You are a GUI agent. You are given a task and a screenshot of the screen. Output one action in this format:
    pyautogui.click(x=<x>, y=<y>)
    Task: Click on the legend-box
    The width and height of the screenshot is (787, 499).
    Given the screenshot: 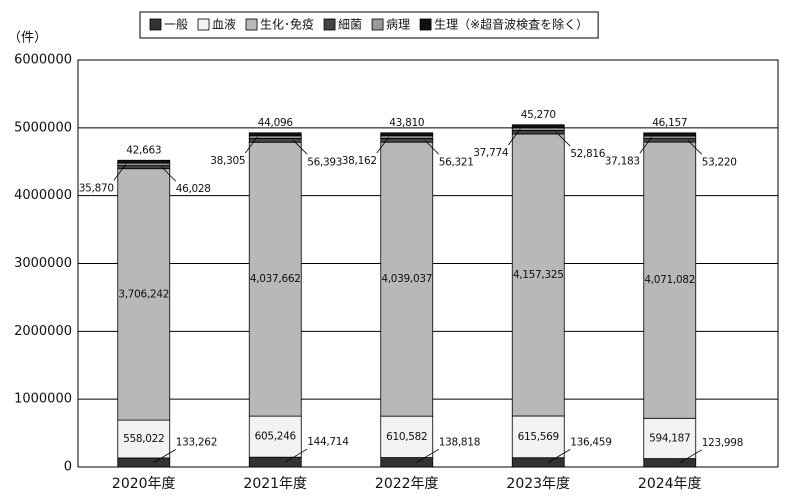 What is the action you would take?
    pyautogui.click(x=369, y=25)
    